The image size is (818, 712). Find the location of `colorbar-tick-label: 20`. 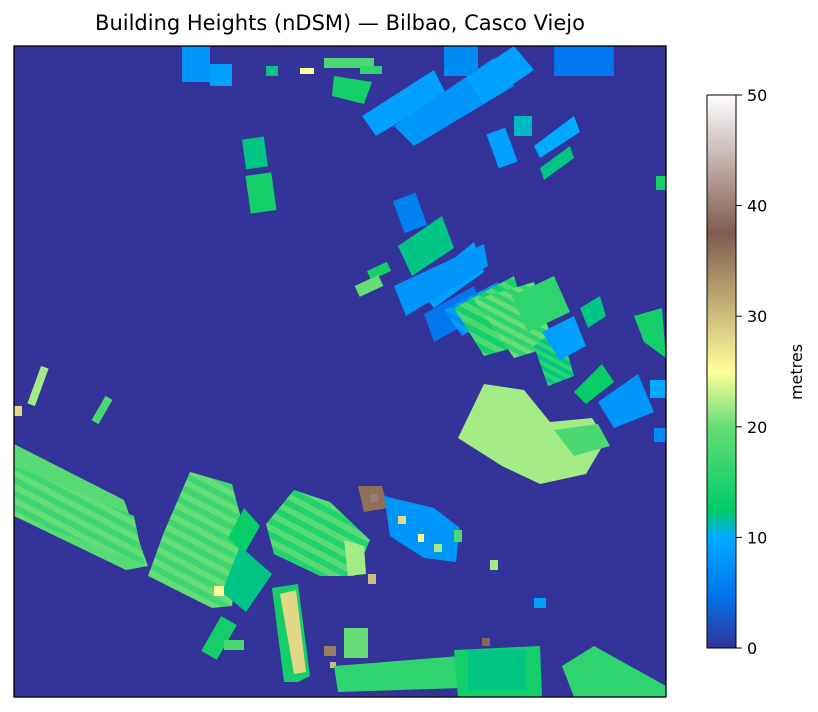

colorbar-tick-label: 20 is located at coordinates (757, 427).